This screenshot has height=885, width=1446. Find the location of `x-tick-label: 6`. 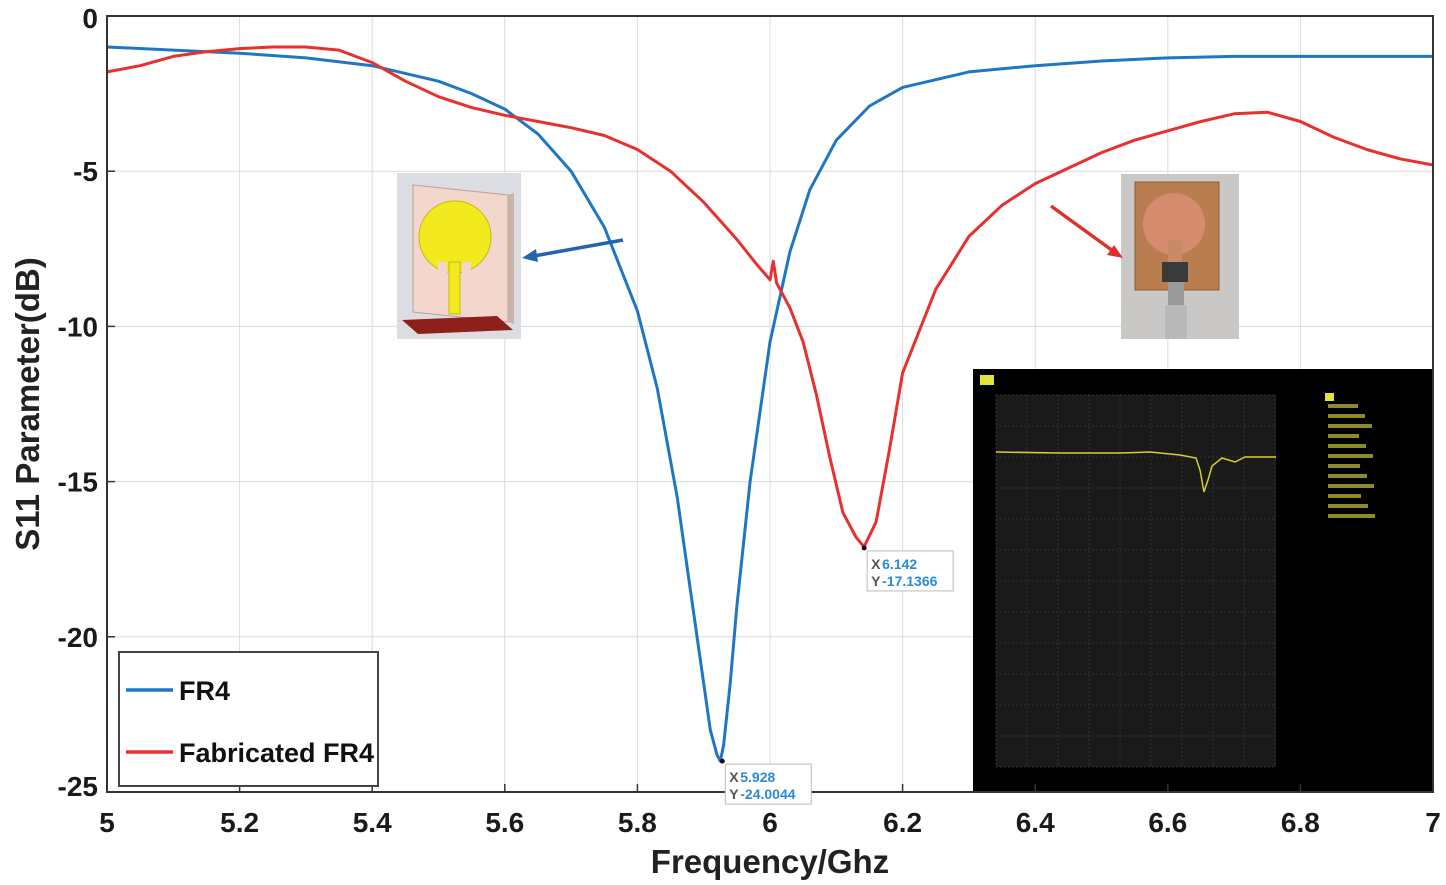

x-tick-label: 6 is located at coordinates (770, 822).